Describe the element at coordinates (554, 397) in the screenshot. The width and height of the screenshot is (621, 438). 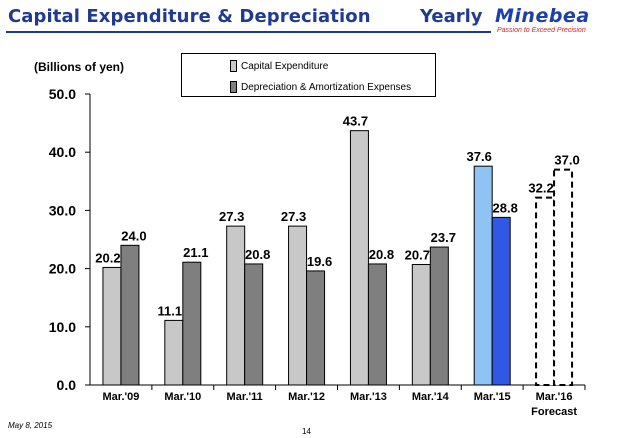
I see `x-category-label: Mar.'16` at that location.